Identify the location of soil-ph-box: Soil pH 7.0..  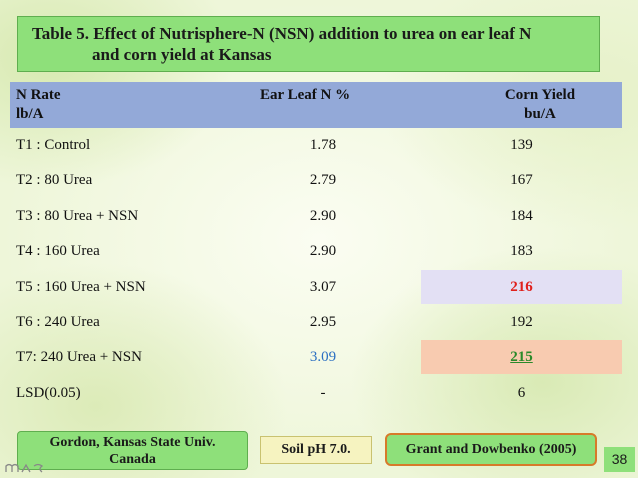
(316, 450).